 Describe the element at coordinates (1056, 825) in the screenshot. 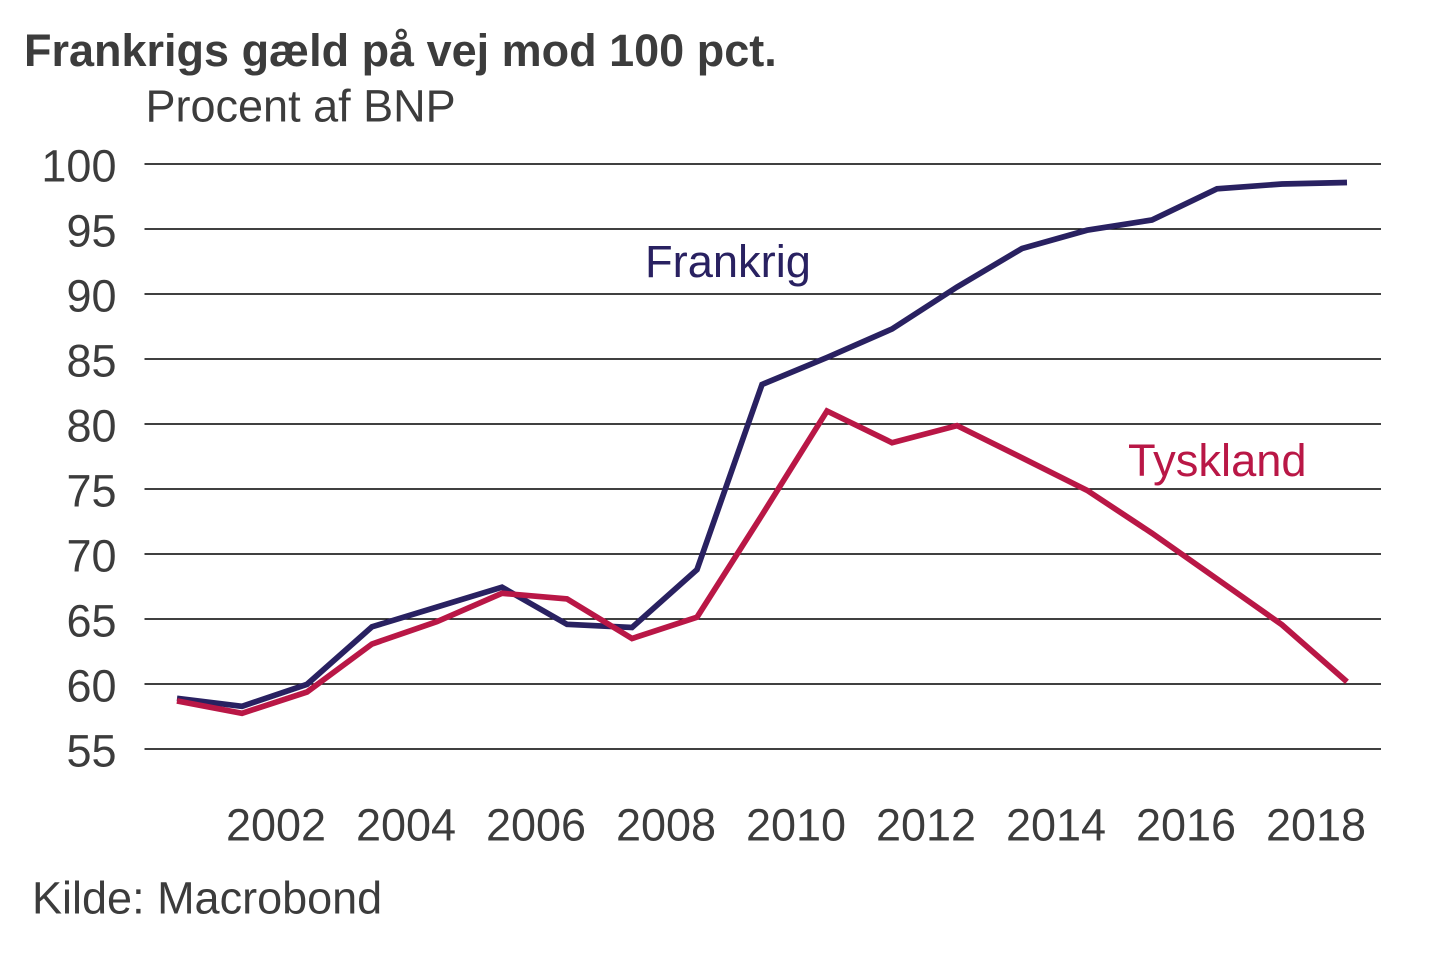

I see `svg-text: 2014` at that location.